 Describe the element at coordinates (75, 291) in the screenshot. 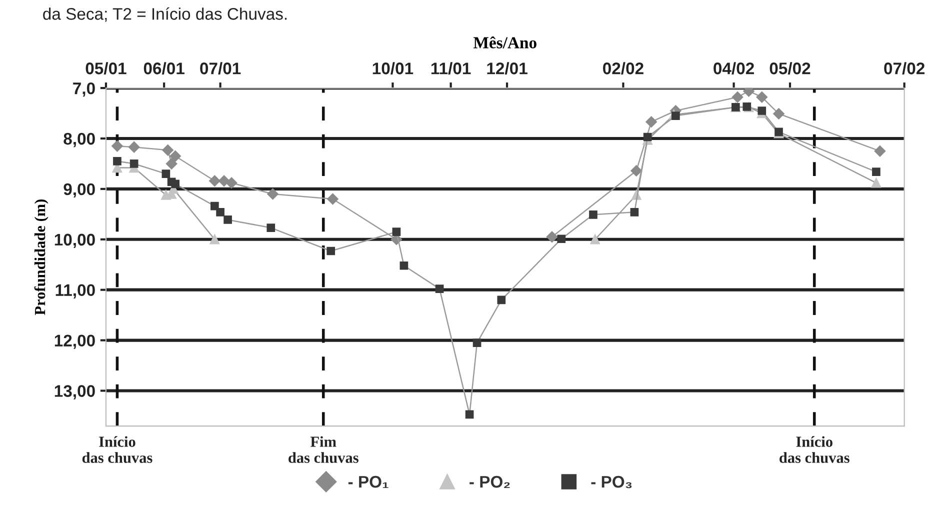

I see `y-tick-label: 11,00` at that location.